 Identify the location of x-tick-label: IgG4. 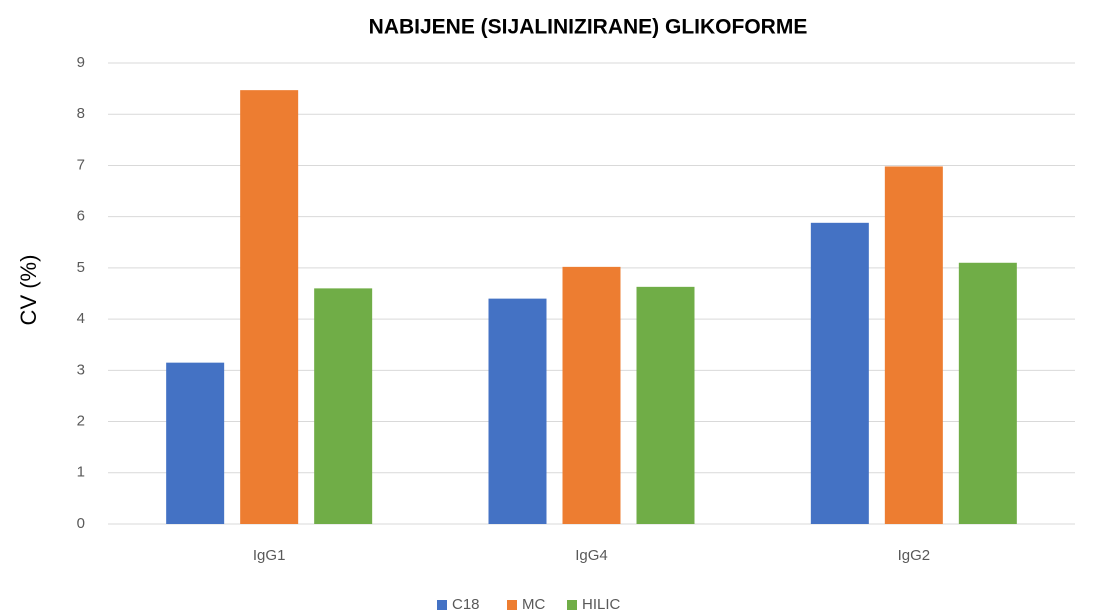
(591, 555).